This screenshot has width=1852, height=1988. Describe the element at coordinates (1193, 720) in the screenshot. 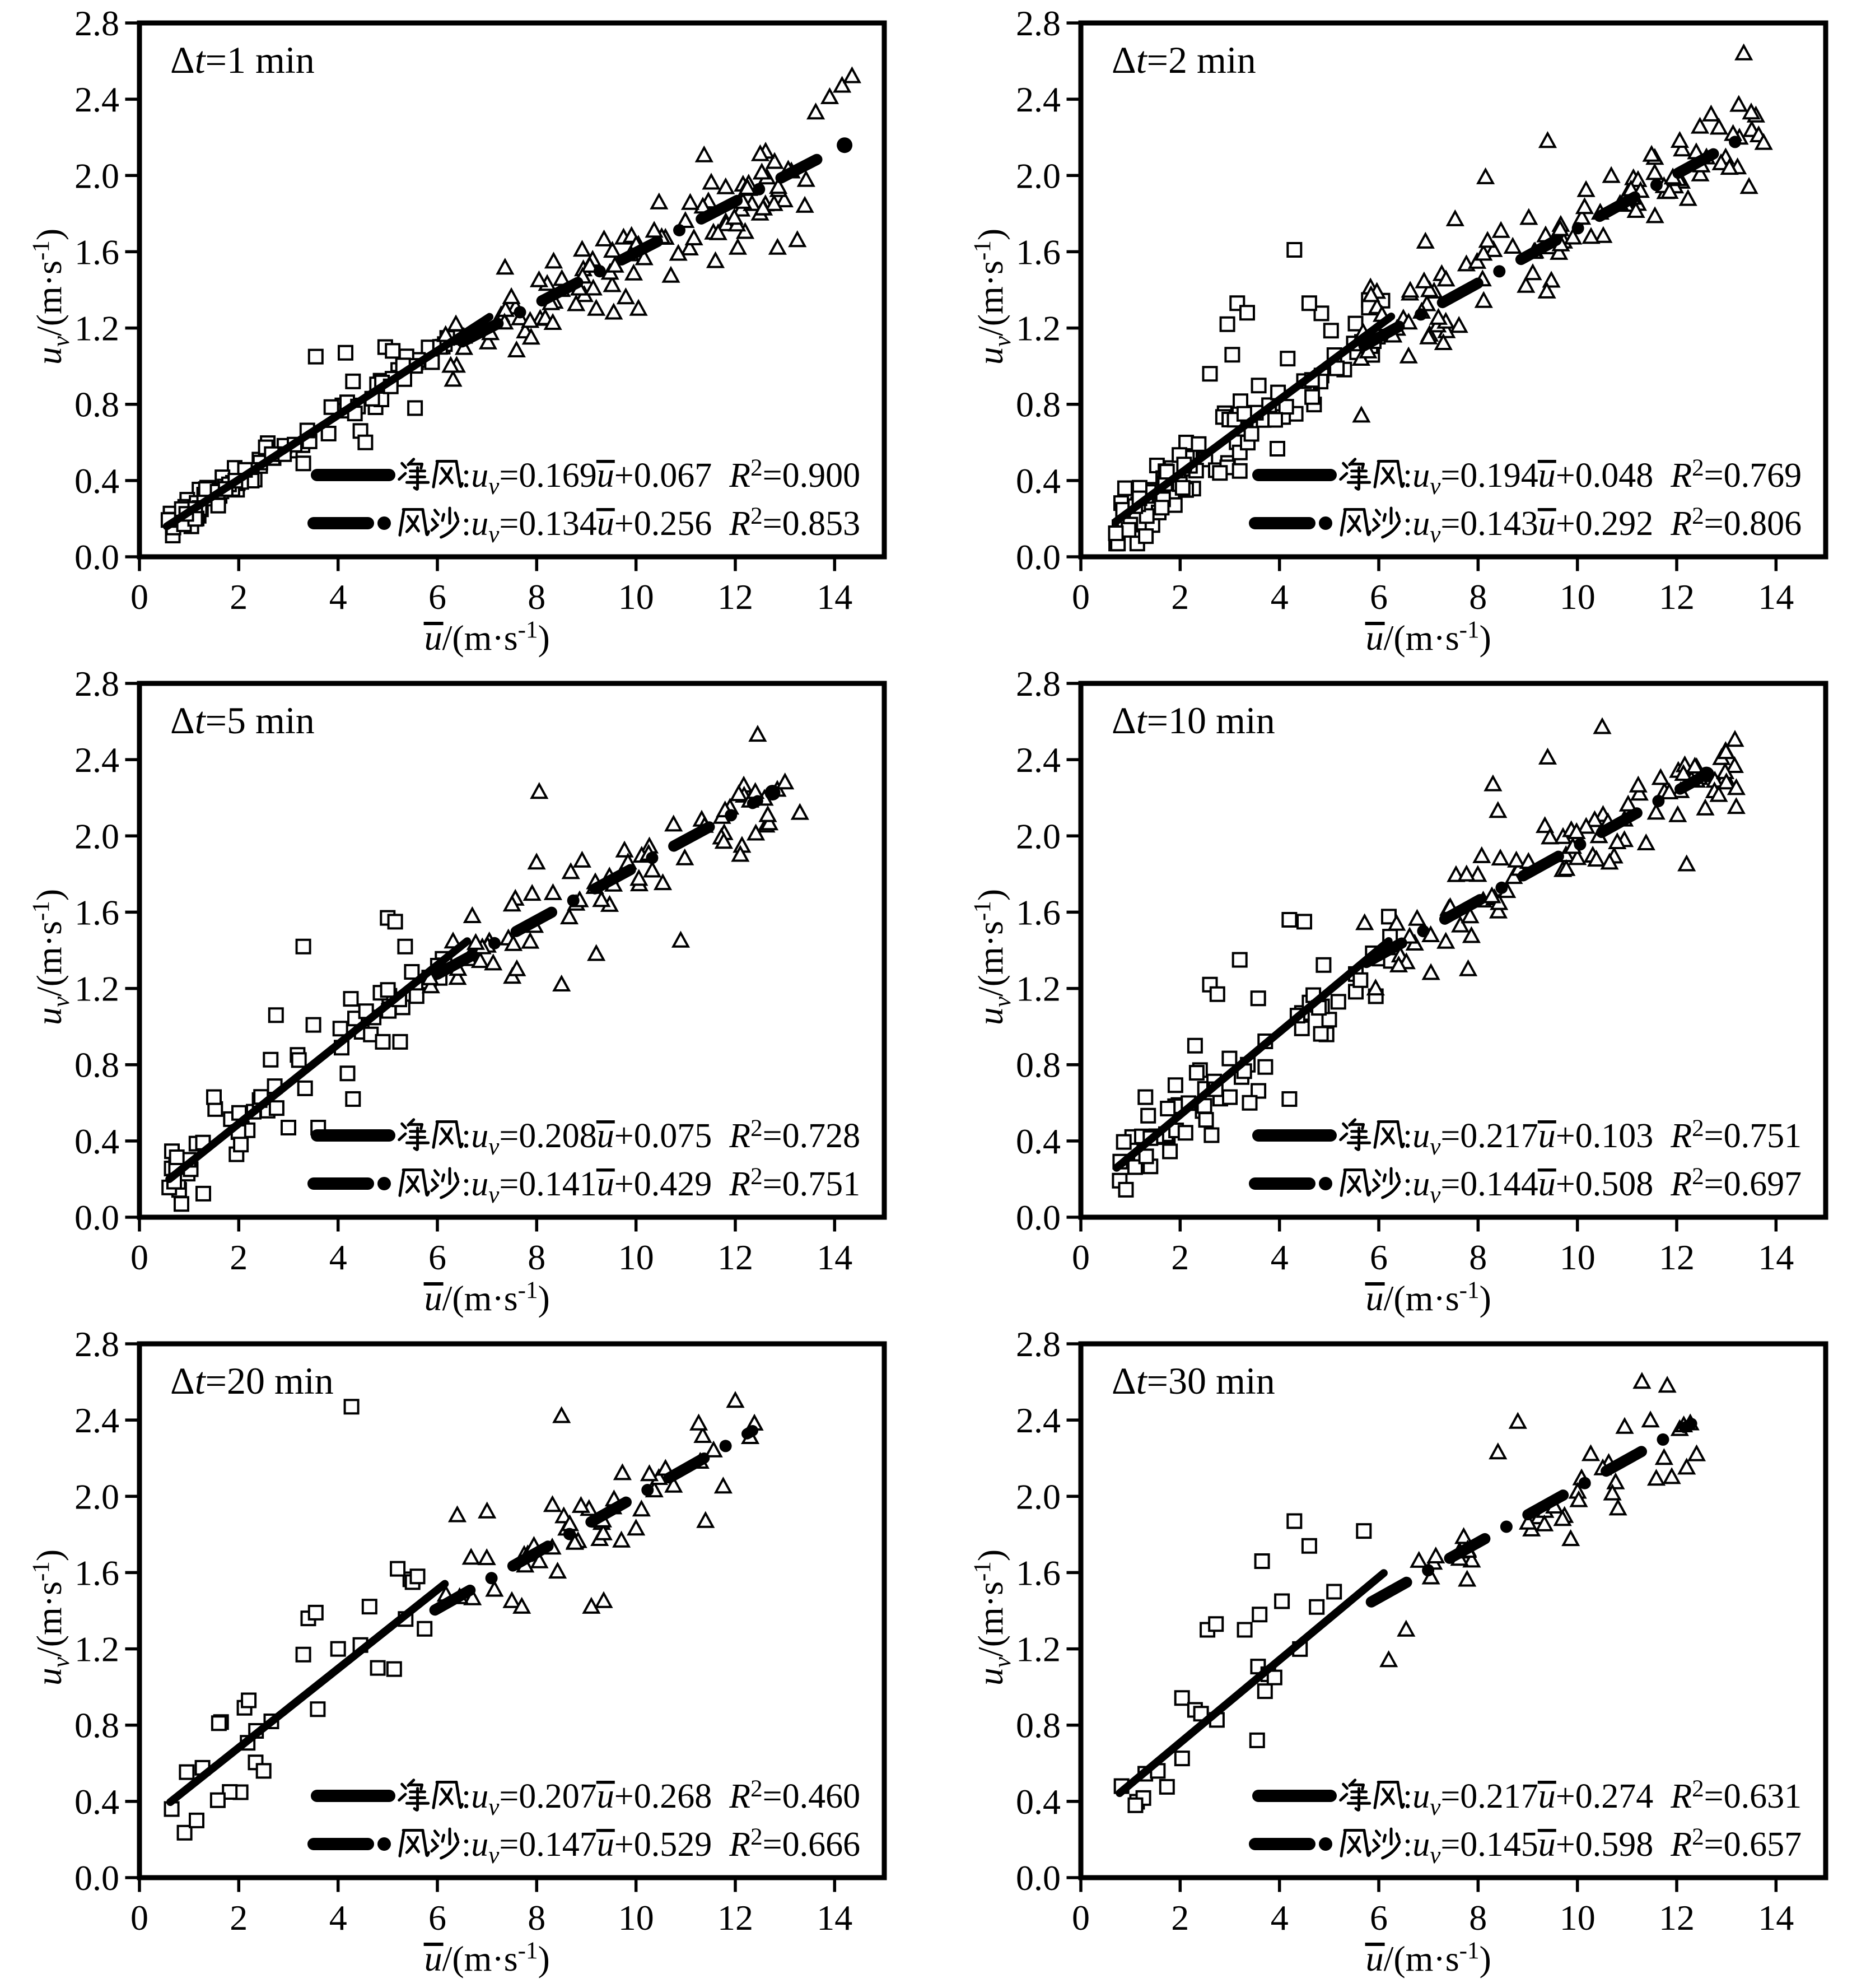

I see `svg-text: Δt=10 min` at that location.